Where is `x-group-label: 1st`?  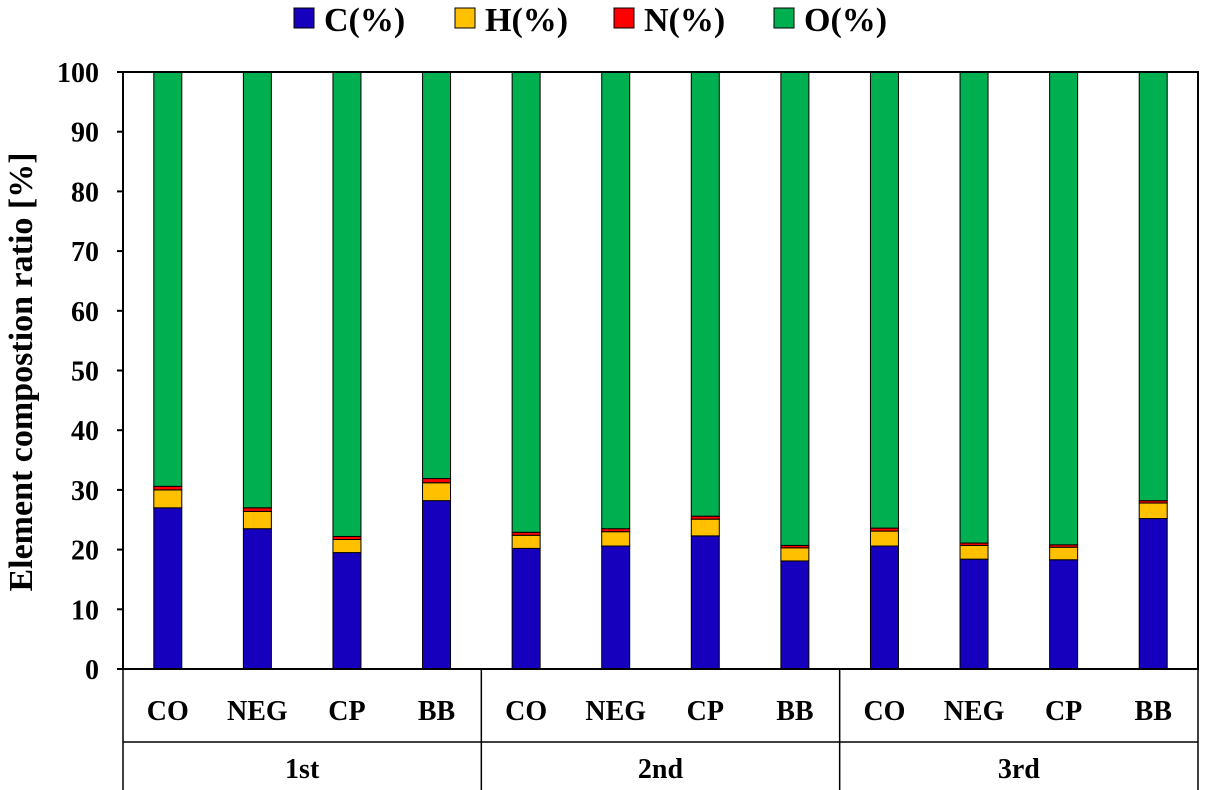 x-group-label: 1st is located at coordinates (302, 769).